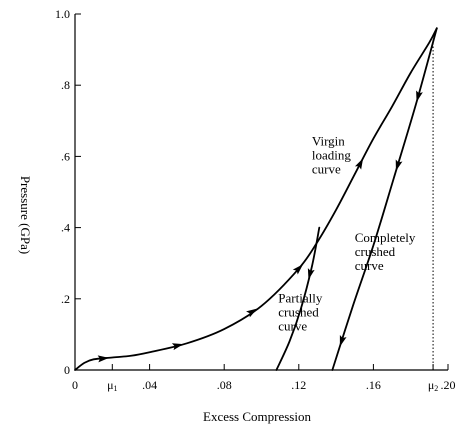 This screenshot has height=429, width=457. I want to click on x-axis-title: Excess Compression, so click(257, 416).